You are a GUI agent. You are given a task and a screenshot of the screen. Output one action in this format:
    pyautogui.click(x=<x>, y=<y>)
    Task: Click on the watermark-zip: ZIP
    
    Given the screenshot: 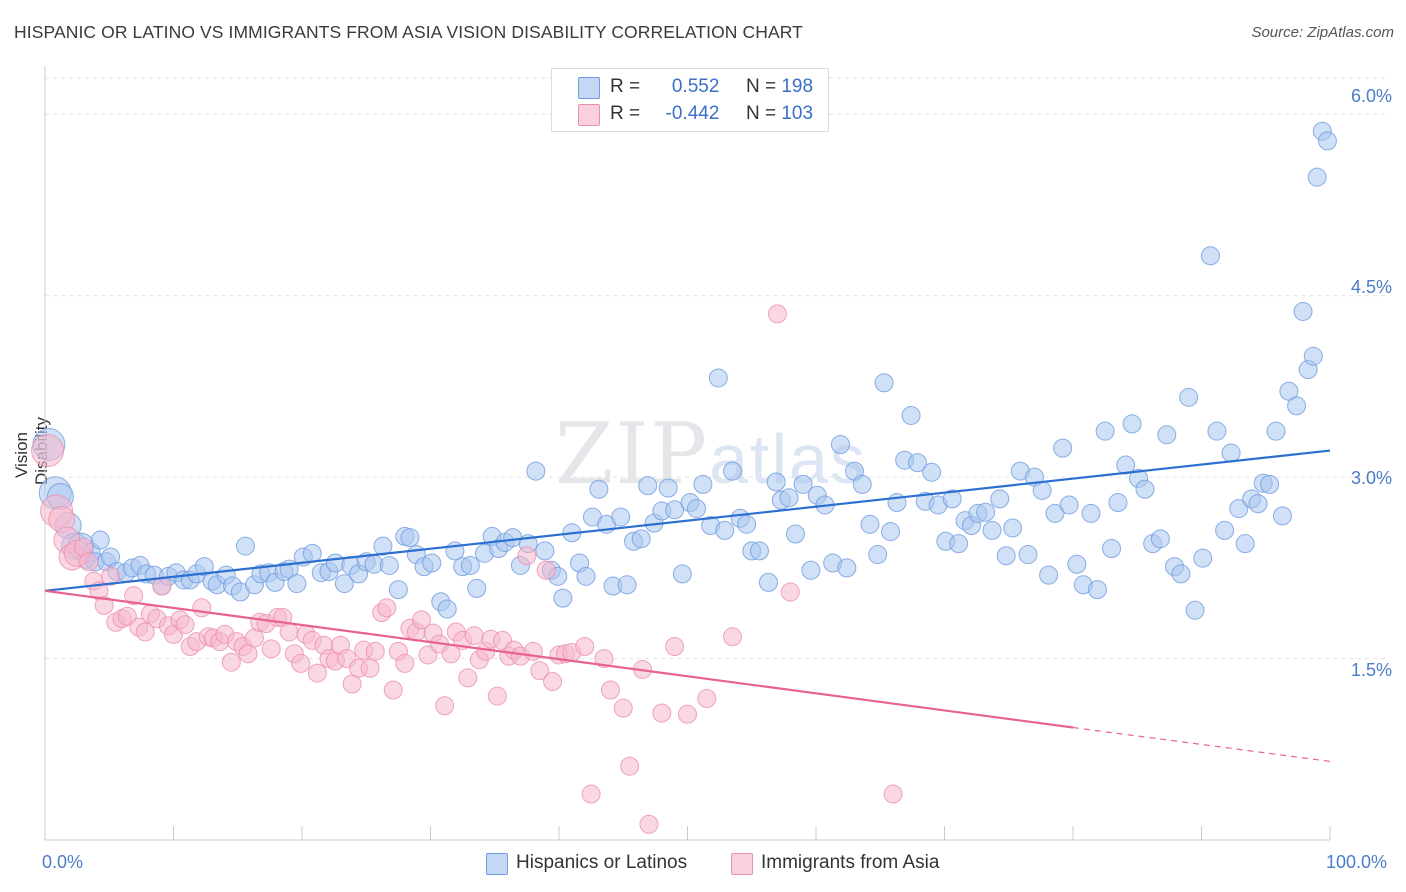 What is the action you would take?
    pyautogui.click(x=632, y=454)
    